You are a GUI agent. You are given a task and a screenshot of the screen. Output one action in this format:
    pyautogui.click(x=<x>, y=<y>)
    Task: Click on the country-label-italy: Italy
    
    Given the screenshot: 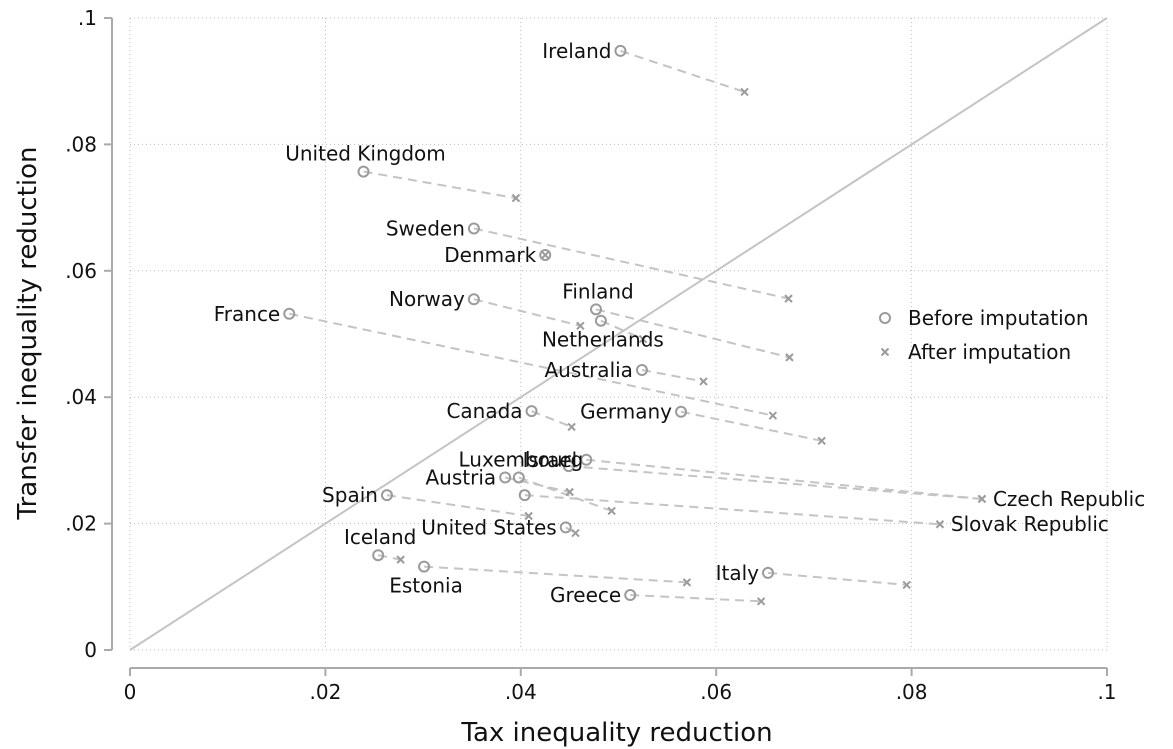 What is the action you would take?
    pyautogui.click(x=738, y=573)
    